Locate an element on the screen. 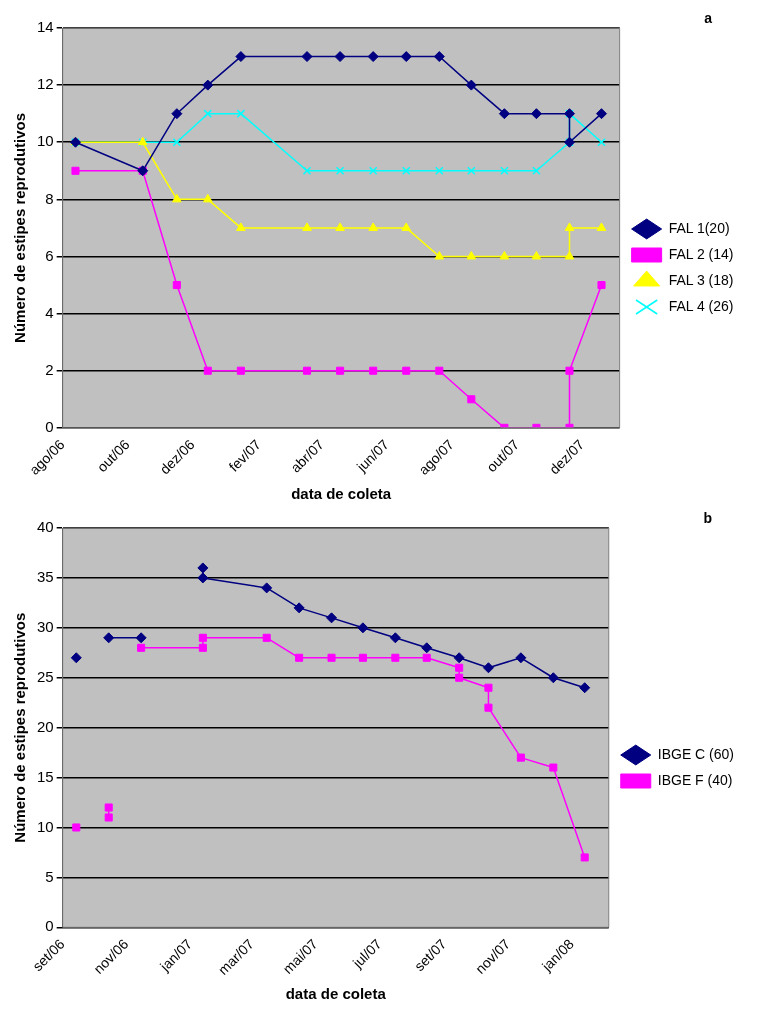 The height and width of the screenshot is (1021, 760). legend-label: FAL 3 (18) is located at coordinates (701, 279).